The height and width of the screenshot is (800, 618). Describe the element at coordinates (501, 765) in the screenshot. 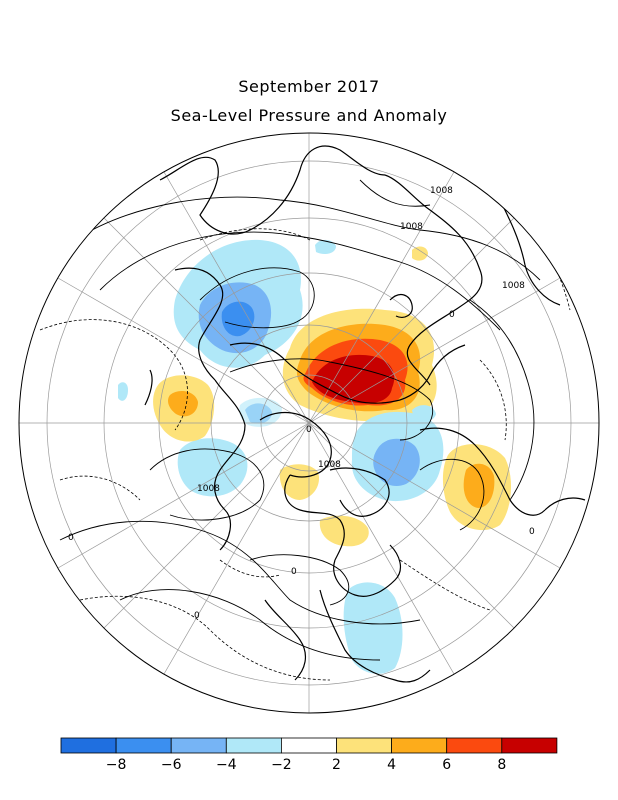

I see `colorbar-tick-label: 8` at that location.